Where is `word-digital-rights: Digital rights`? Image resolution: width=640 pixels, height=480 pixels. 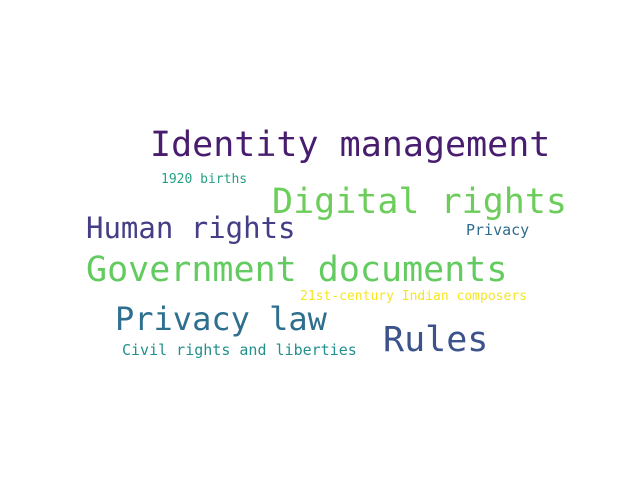 word-digital-rights: Digital rights is located at coordinates (420, 202).